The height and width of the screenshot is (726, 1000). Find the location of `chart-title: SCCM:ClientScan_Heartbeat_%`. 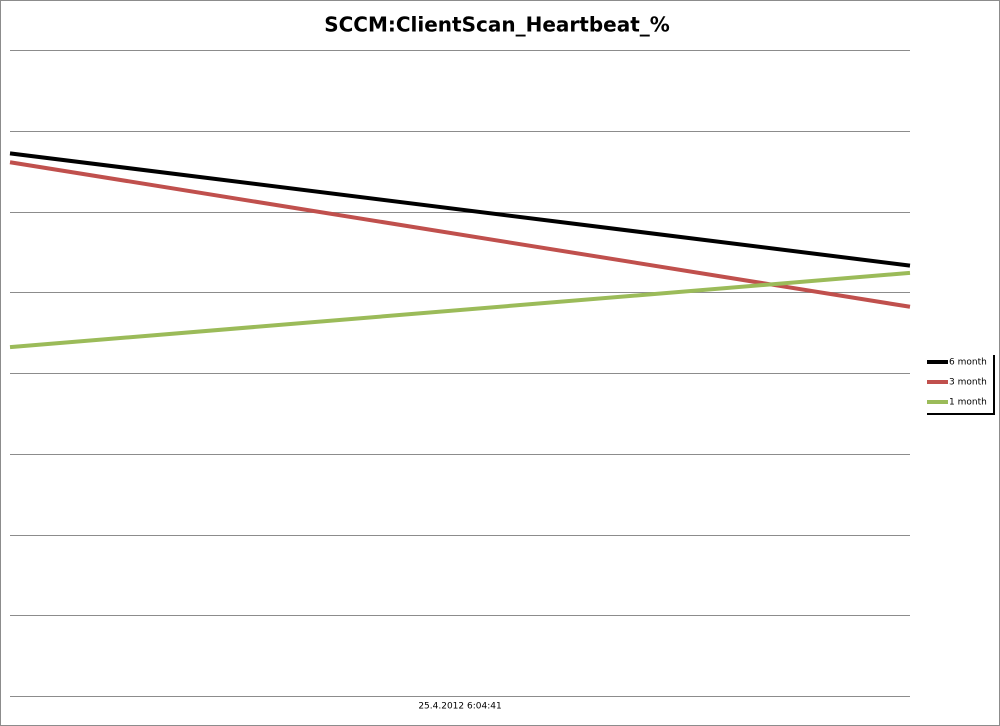

chart-title: SCCM:ClientScan_Heartbeat_% is located at coordinates (497, 25).